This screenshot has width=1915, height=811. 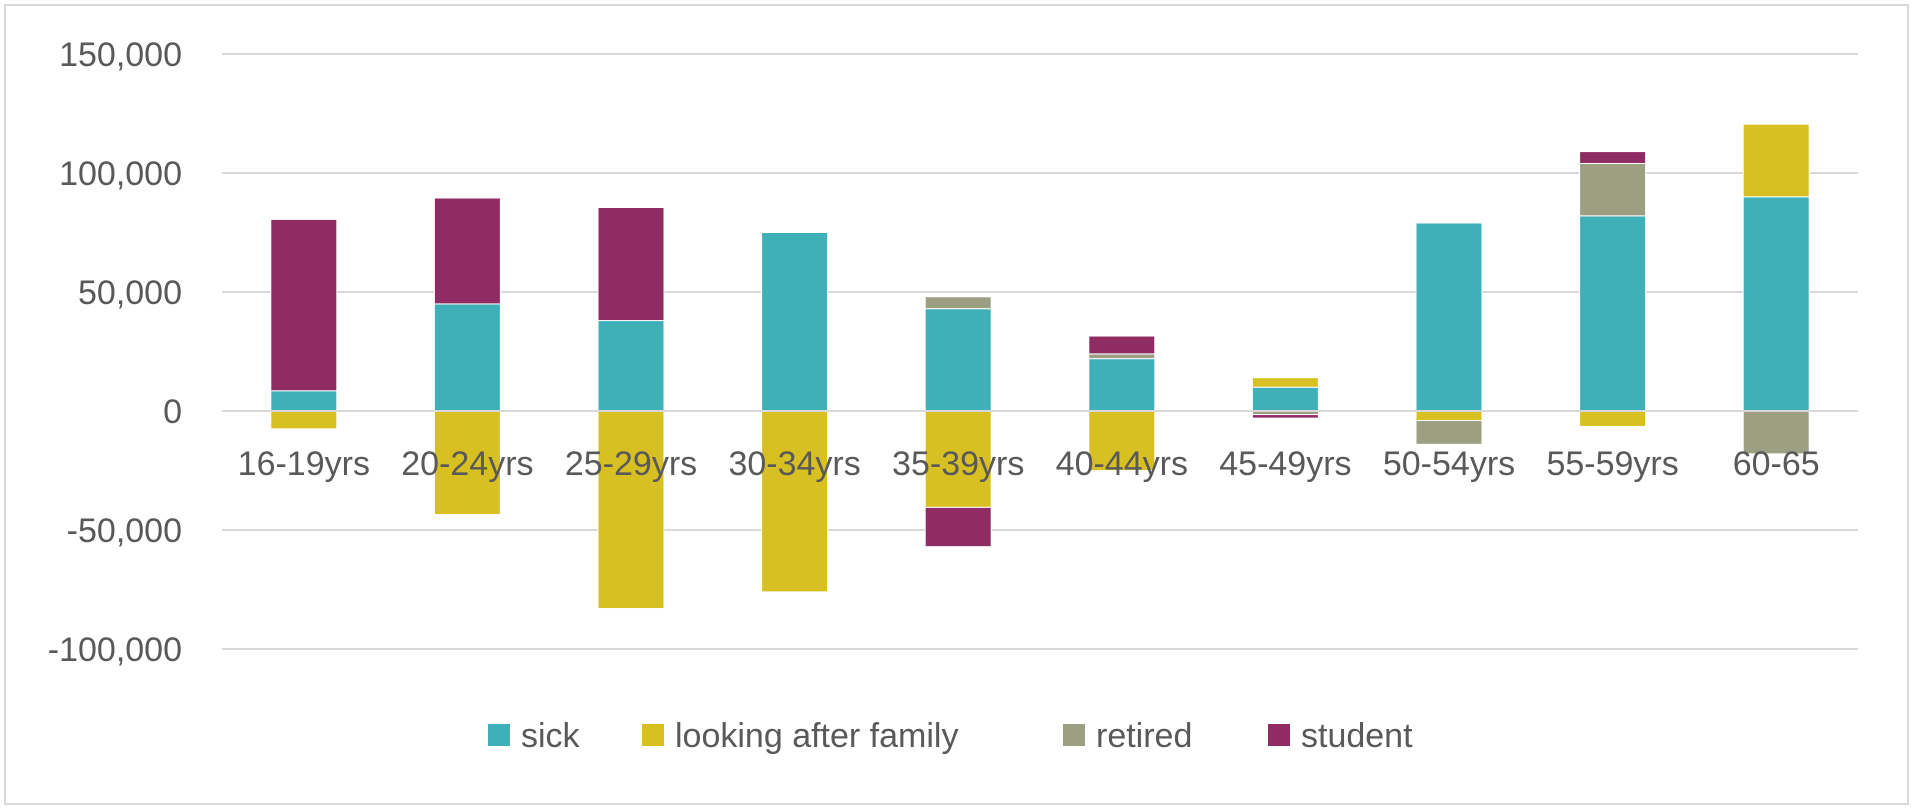 I want to click on x-tick-label: 30-34yrs, so click(x=794, y=464).